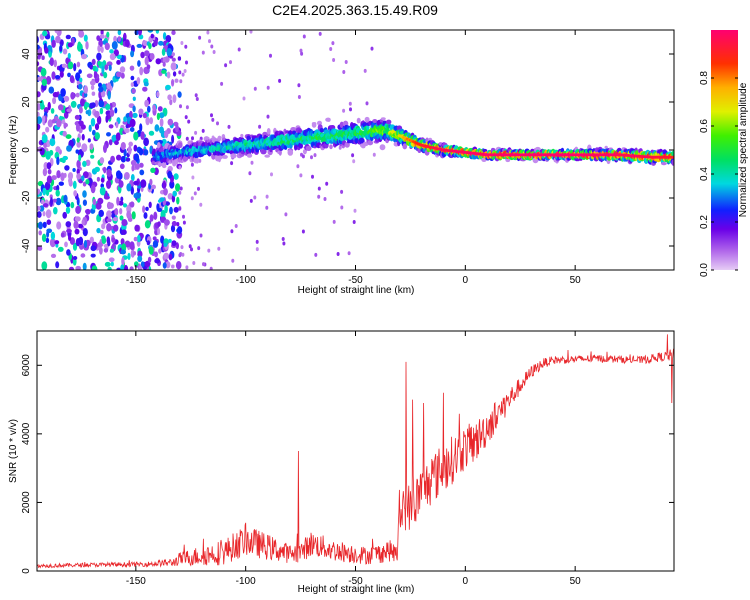 The height and width of the screenshot is (600, 750). I want to click on snr-y-label: SNR (10 * v/v), so click(13, 451).